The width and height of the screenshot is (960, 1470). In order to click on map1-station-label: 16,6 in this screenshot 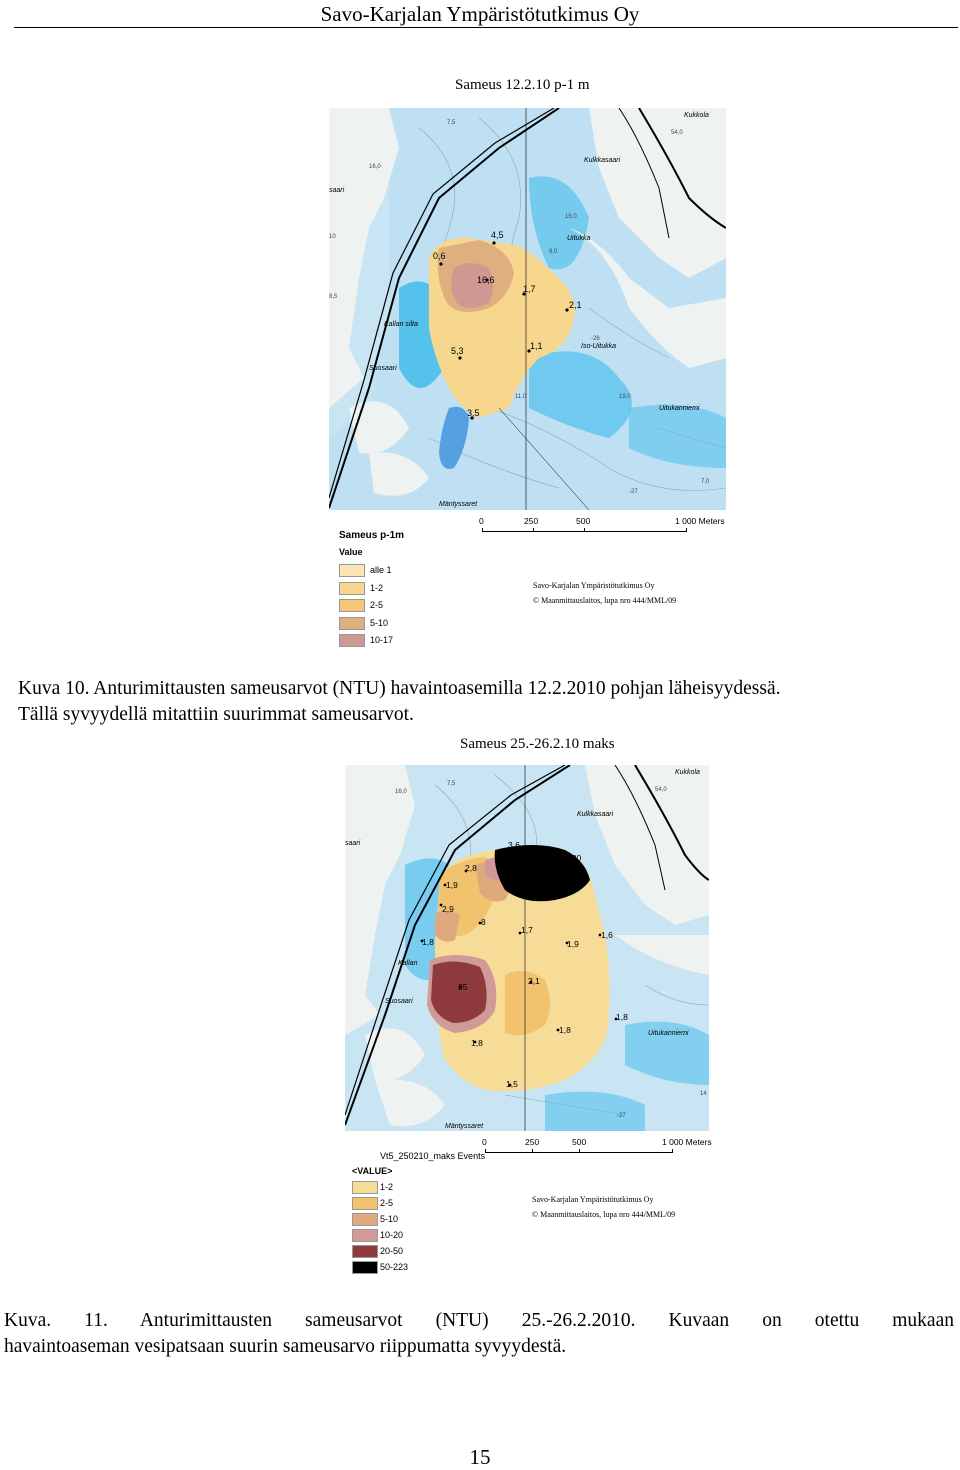, I will do `click(486, 280)`.